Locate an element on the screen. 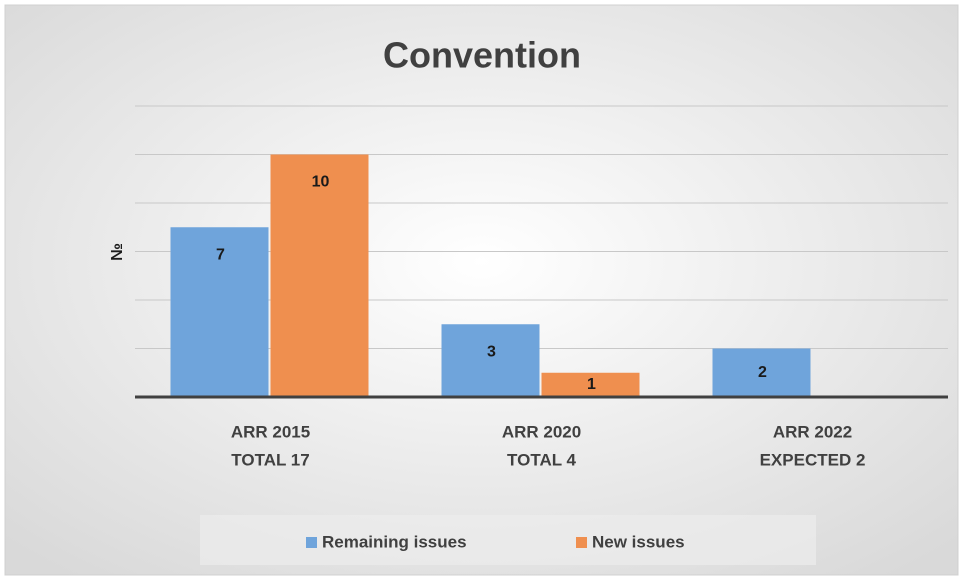  data-label: 2 is located at coordinates (762, 372).